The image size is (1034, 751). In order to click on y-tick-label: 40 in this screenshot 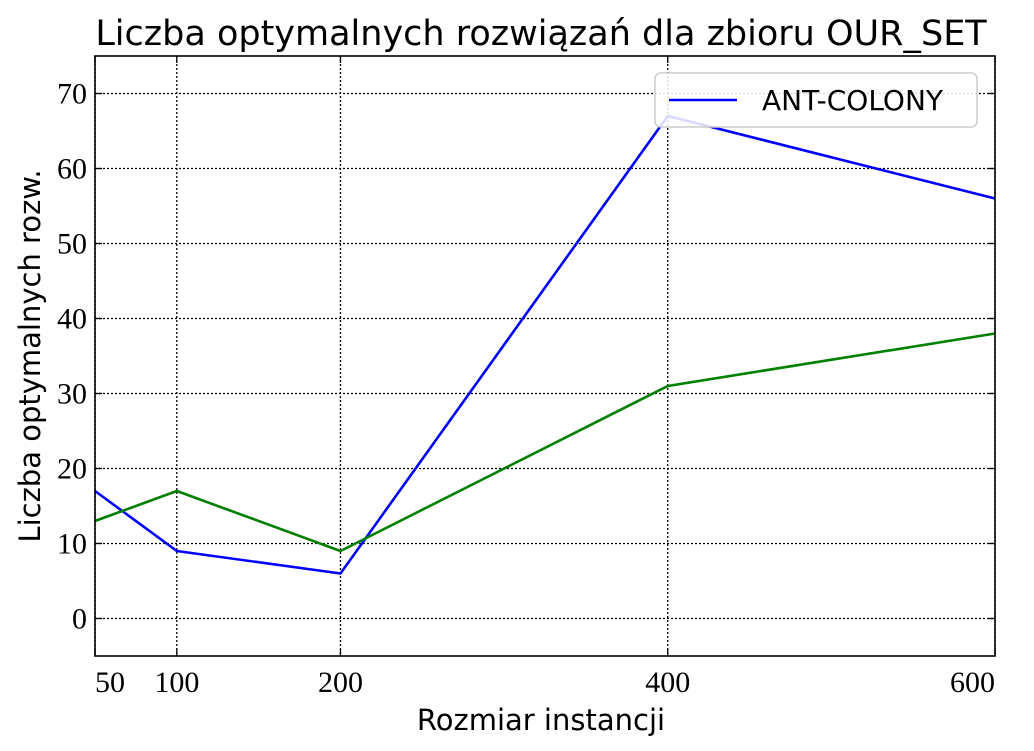, I will do `click(72, 319)`.